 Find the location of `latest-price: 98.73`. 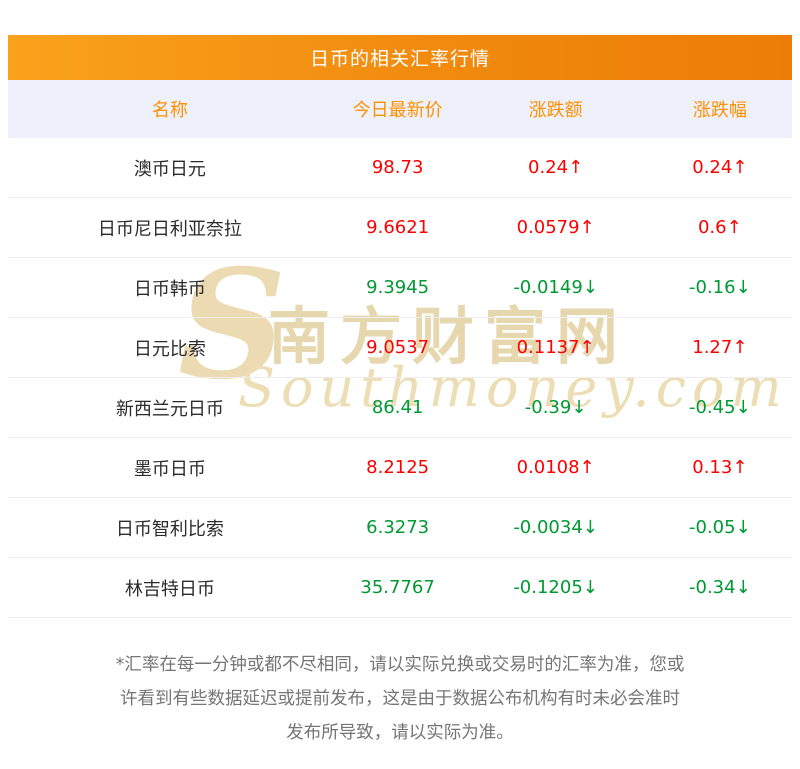

latest-price: 98.73 is located at coordinates (397, 167).